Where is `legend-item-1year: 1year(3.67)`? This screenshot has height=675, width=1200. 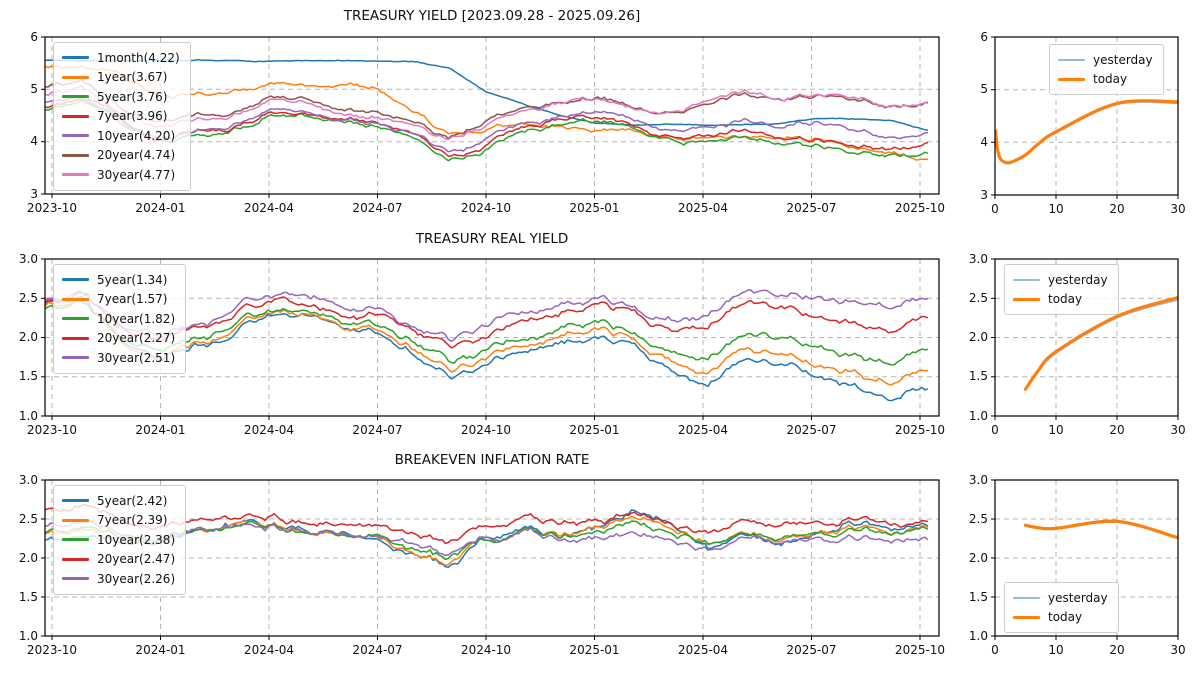
legend-item-1year: 1year(3.67) is located at coordinates (121, 78).